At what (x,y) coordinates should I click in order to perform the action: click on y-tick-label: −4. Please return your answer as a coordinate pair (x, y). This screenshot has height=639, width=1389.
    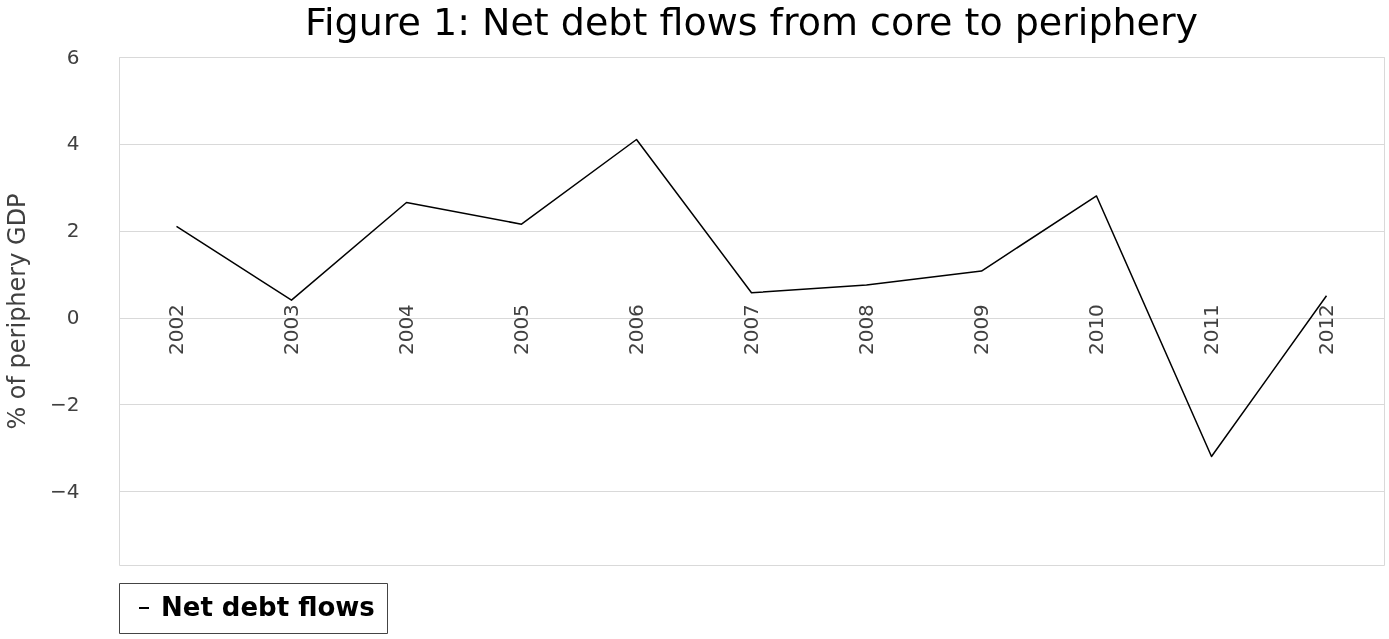
    Looking at the image, I should click on (65, 490).